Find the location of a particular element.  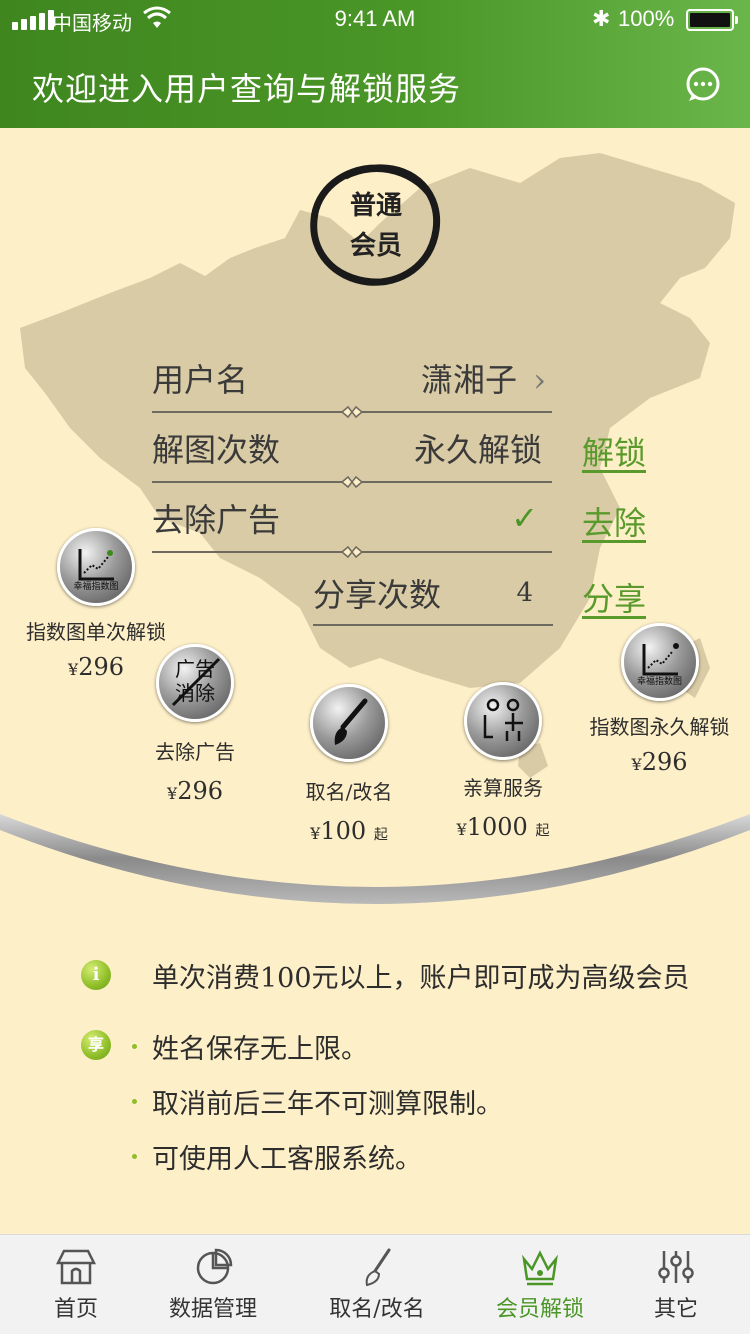

tab-label: 取名/改名 is located at coordinates (377, 1309).